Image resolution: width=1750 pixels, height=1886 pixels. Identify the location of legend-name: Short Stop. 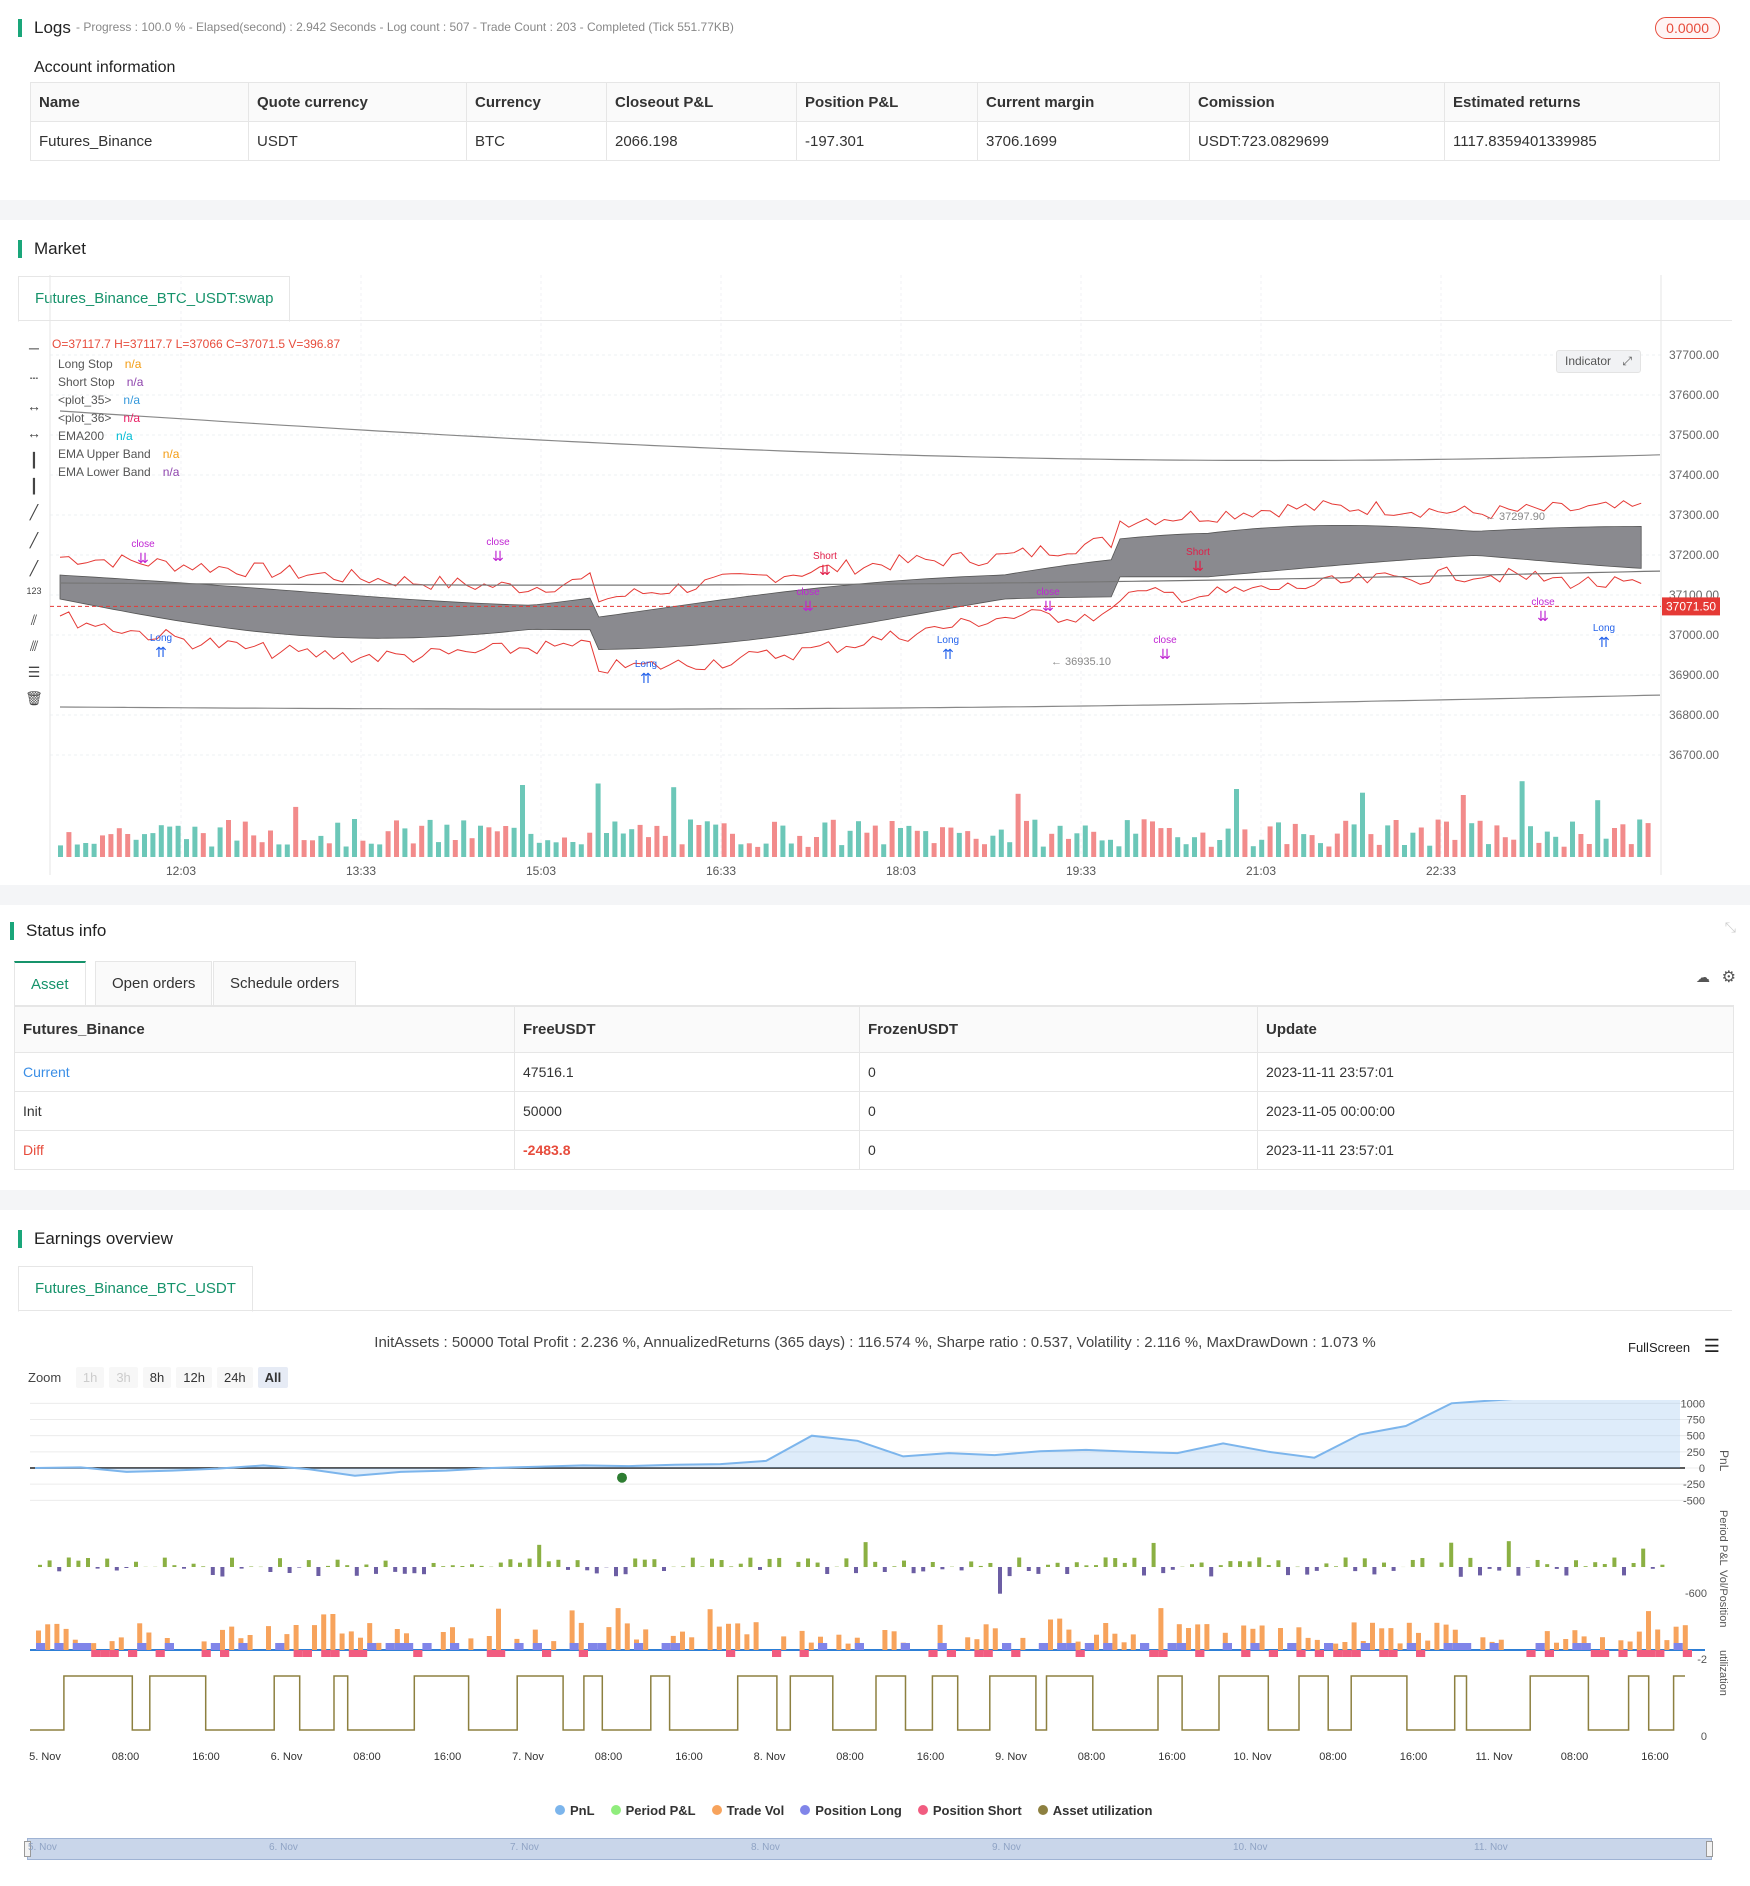
(86, 382).